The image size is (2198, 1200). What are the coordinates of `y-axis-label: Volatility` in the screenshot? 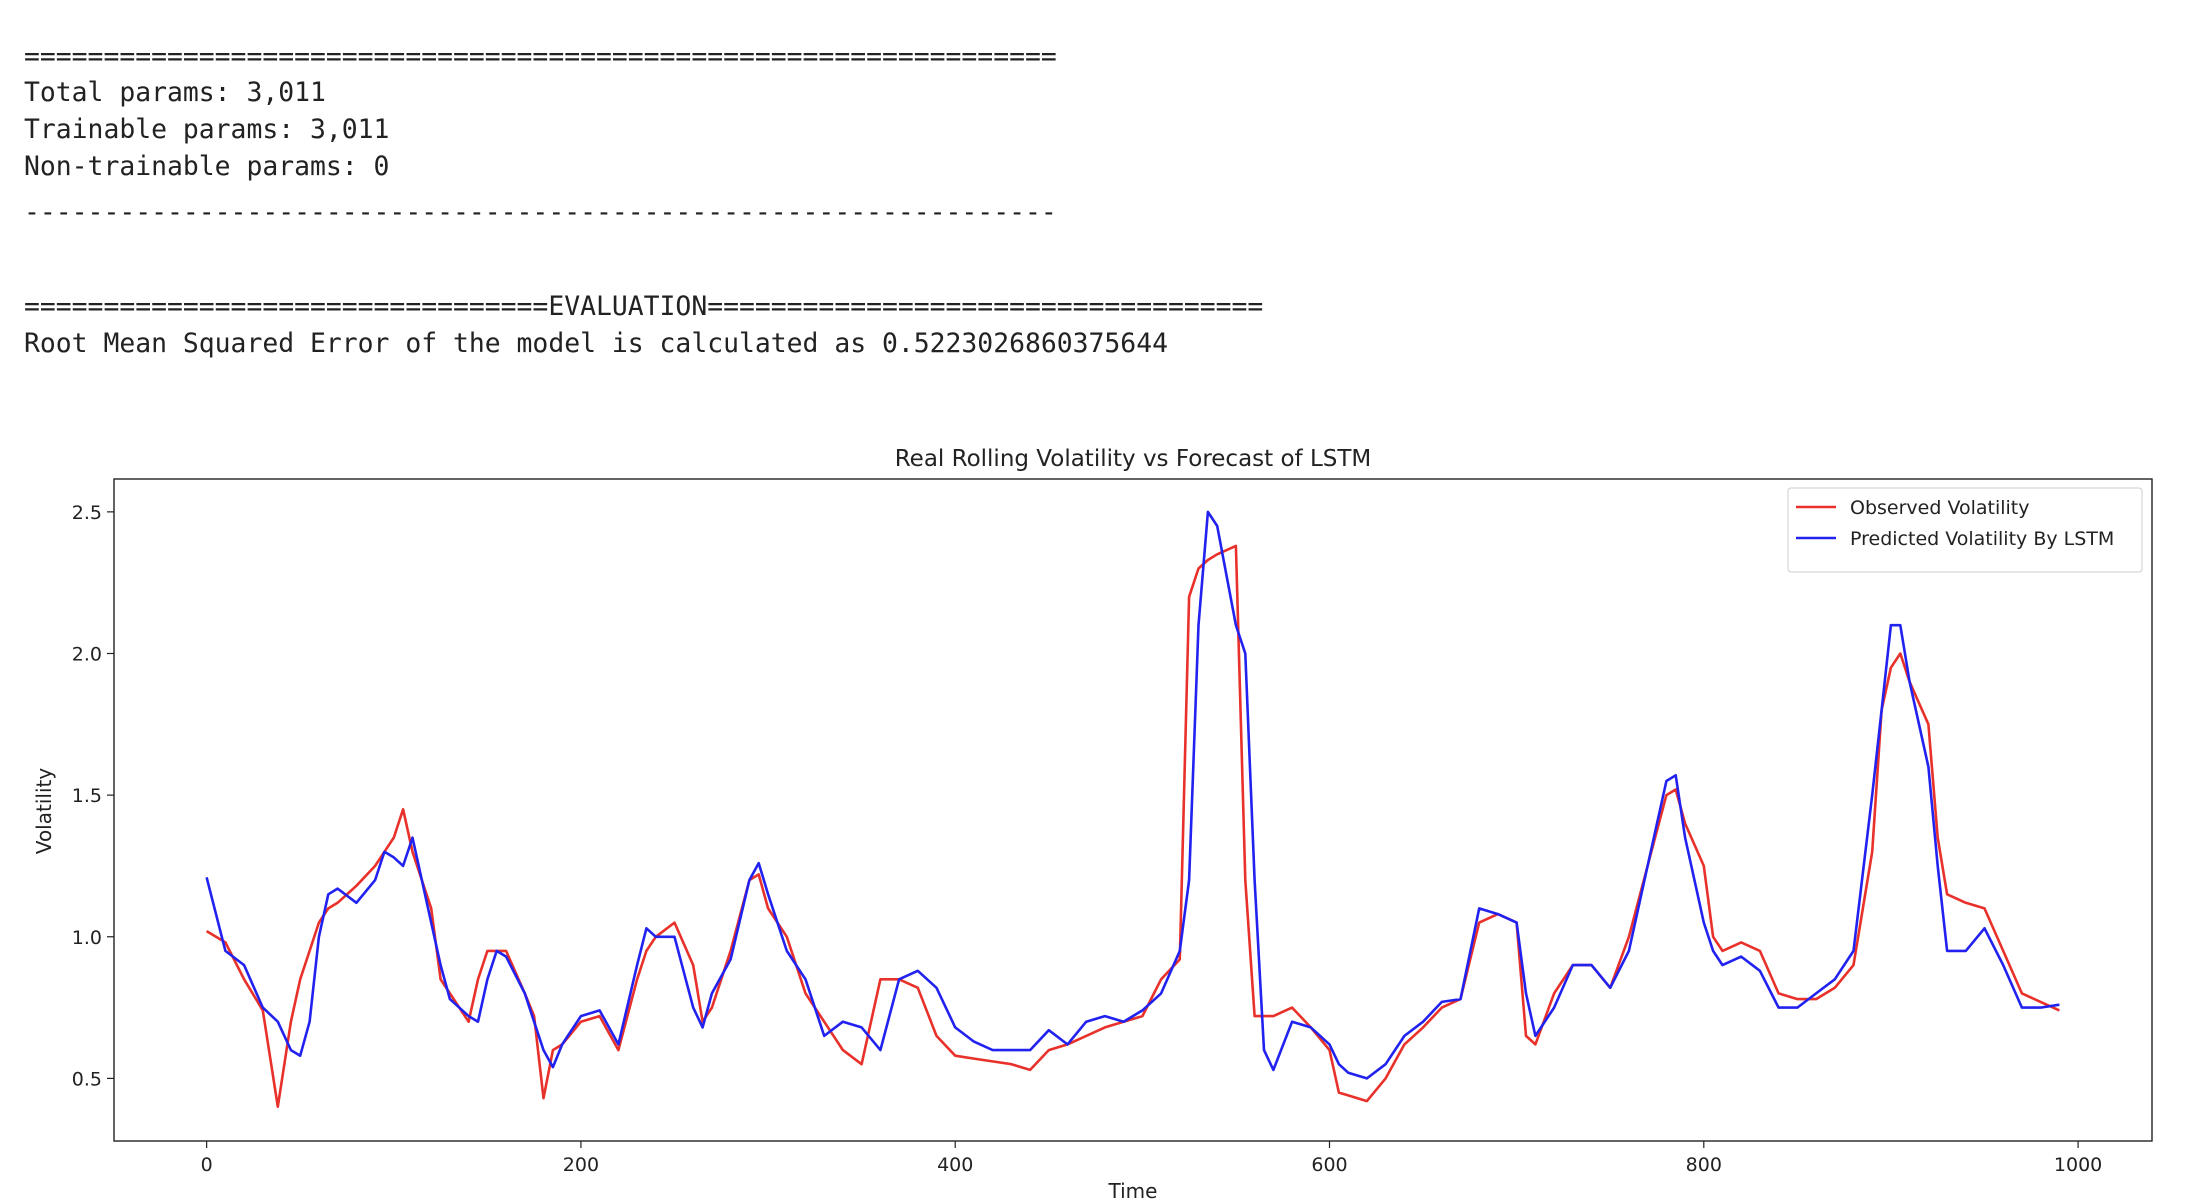 It's located at (44, 811).